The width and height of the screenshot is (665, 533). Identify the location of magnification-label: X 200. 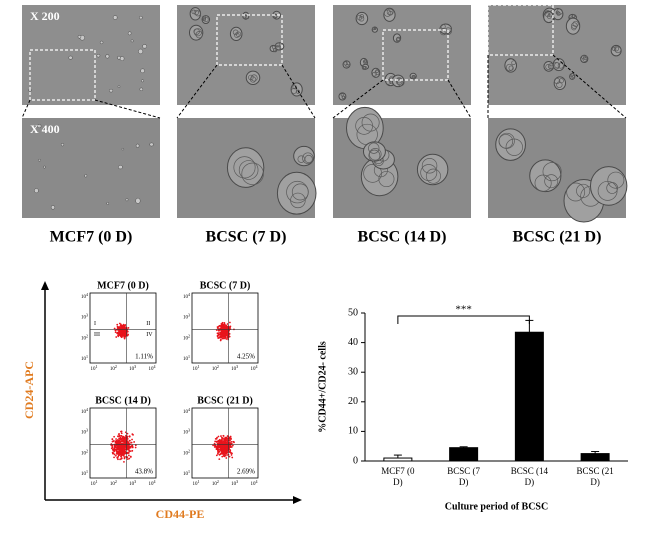
(45, 16).